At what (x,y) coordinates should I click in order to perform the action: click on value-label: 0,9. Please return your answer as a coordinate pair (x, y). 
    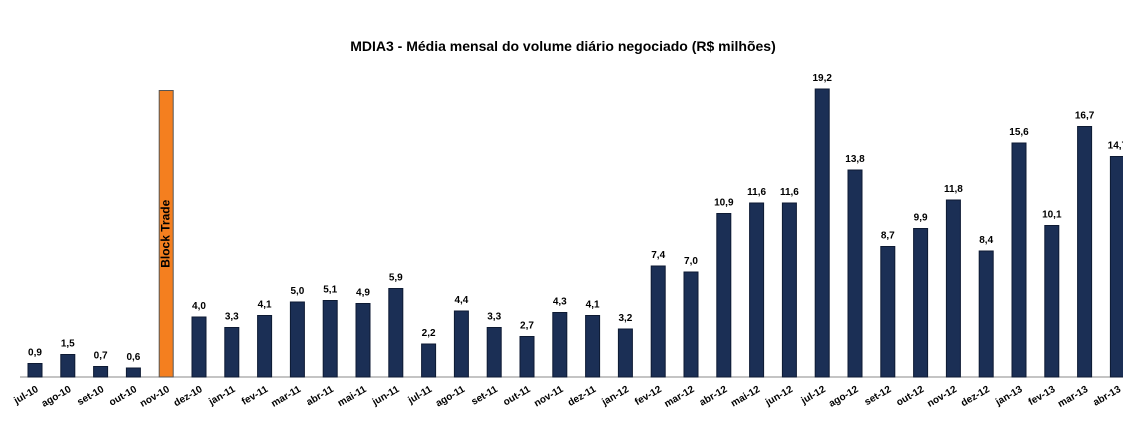
    Looking at the image, I should click on (35, 353).